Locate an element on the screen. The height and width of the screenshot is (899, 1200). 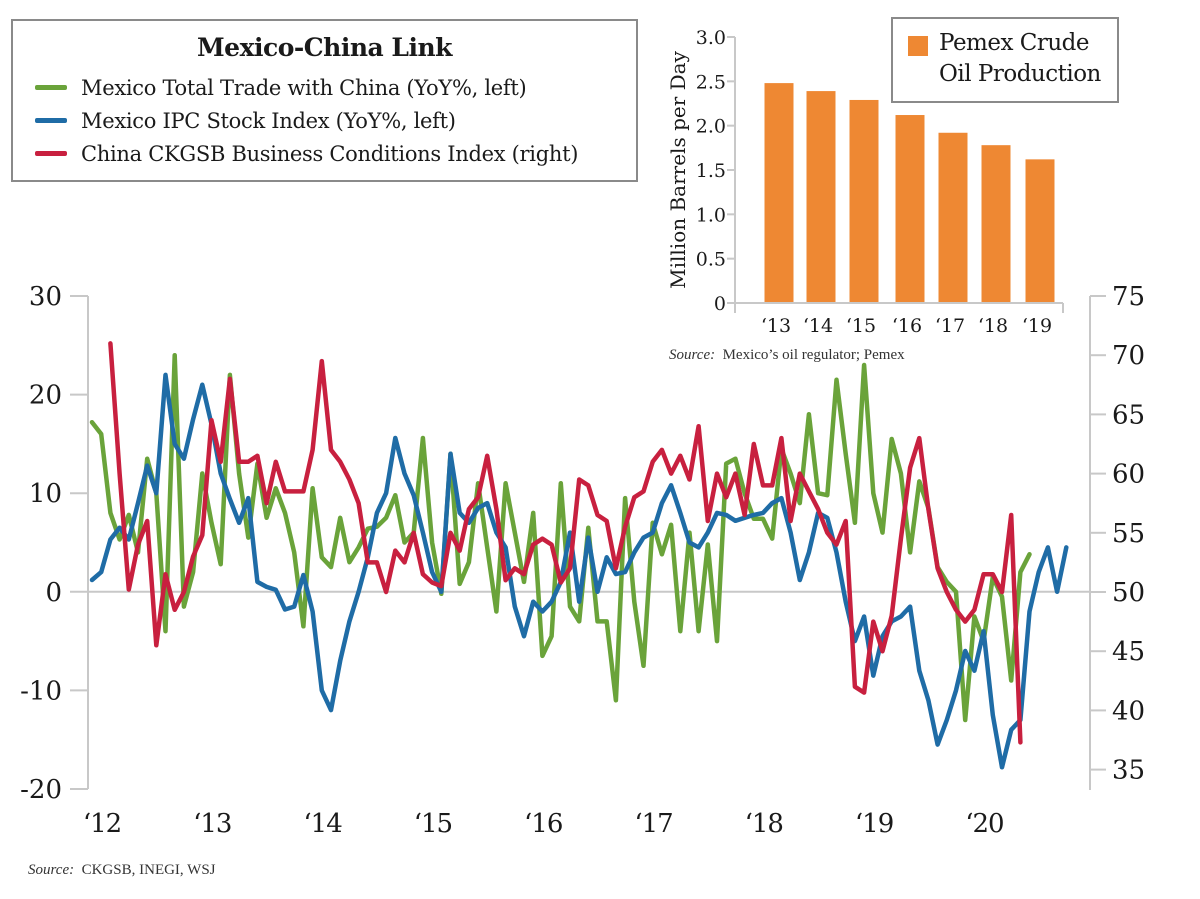
main-source: Source: CKGSB, INEGI, WSJ is located at coordinates (122, 870).